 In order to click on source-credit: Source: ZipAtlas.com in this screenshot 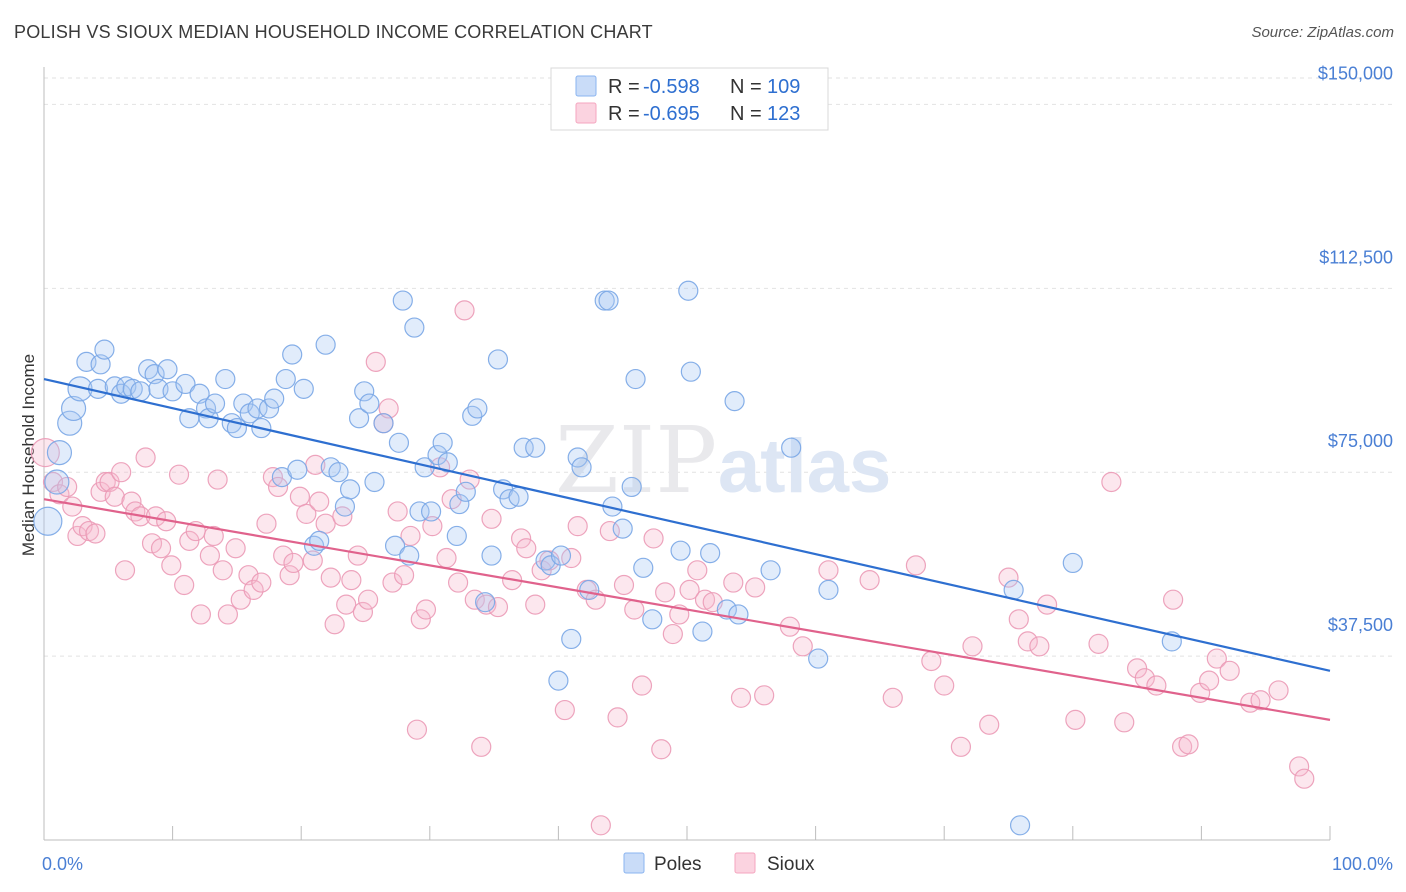, I will do `click(1322, 32)`.